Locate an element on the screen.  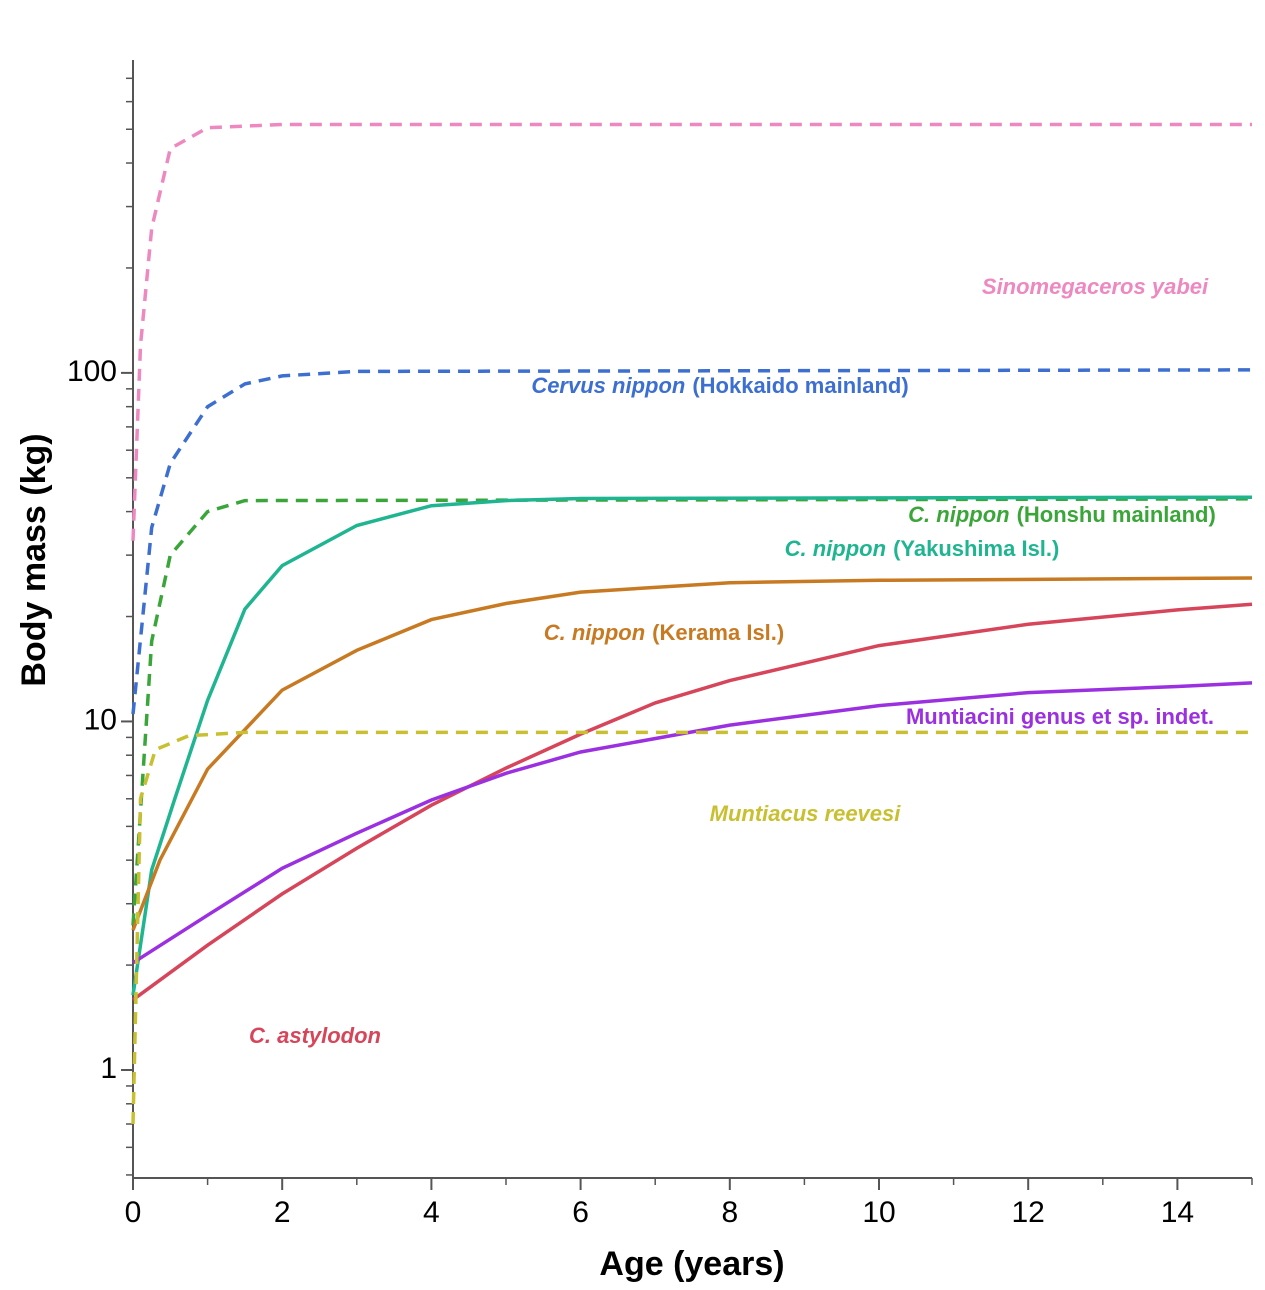
x-tick-label: 6 is located at coordinates (580, 1212).